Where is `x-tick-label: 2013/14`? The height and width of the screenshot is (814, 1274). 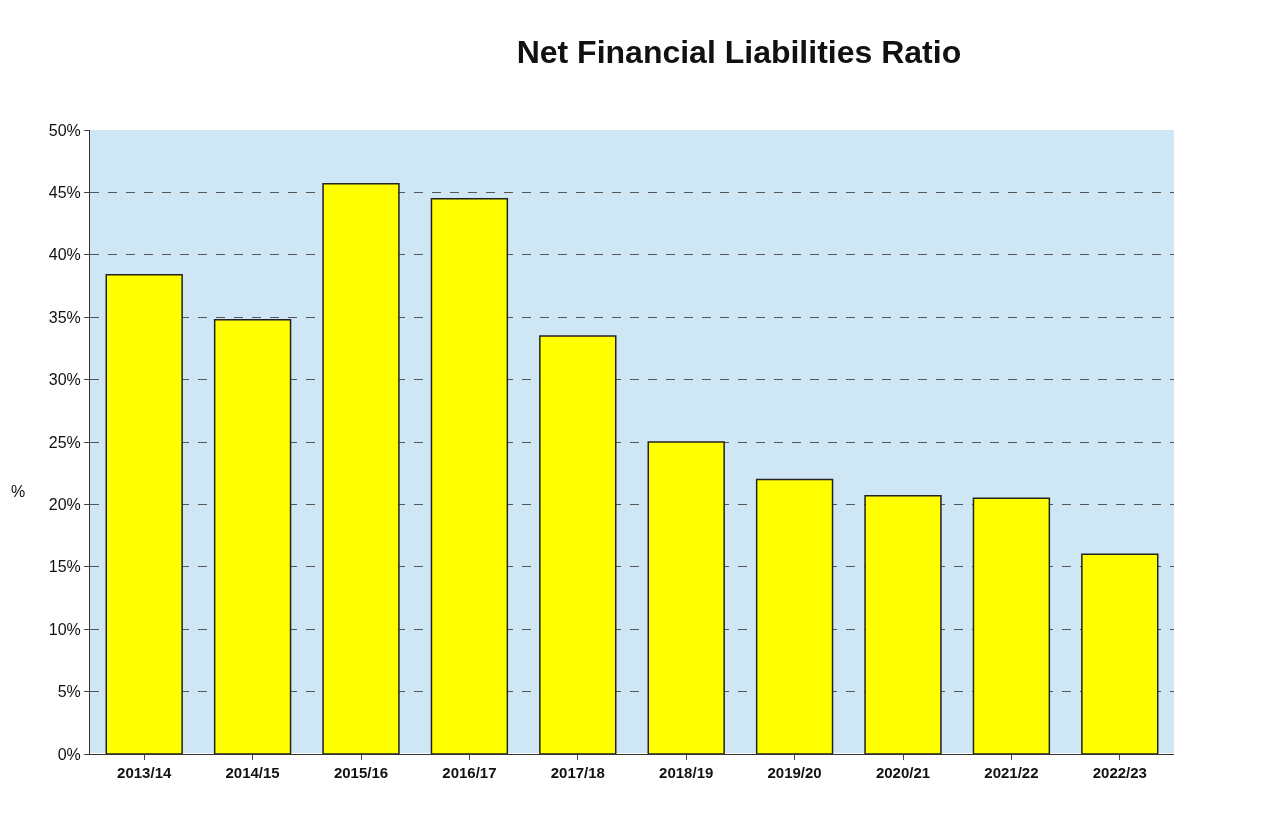
x-tick-label: 2013/14 is located at coordinates (144, 772).